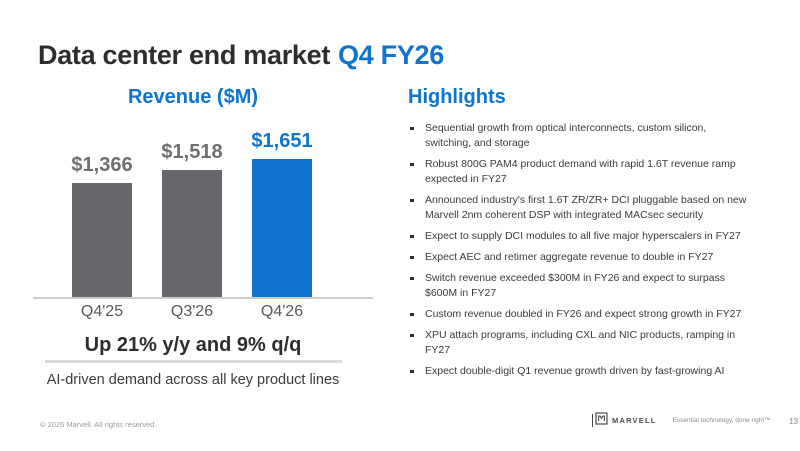  Describe the element at coordinates (102, 240) in the screenshot. I see `bar-q425` at that location.